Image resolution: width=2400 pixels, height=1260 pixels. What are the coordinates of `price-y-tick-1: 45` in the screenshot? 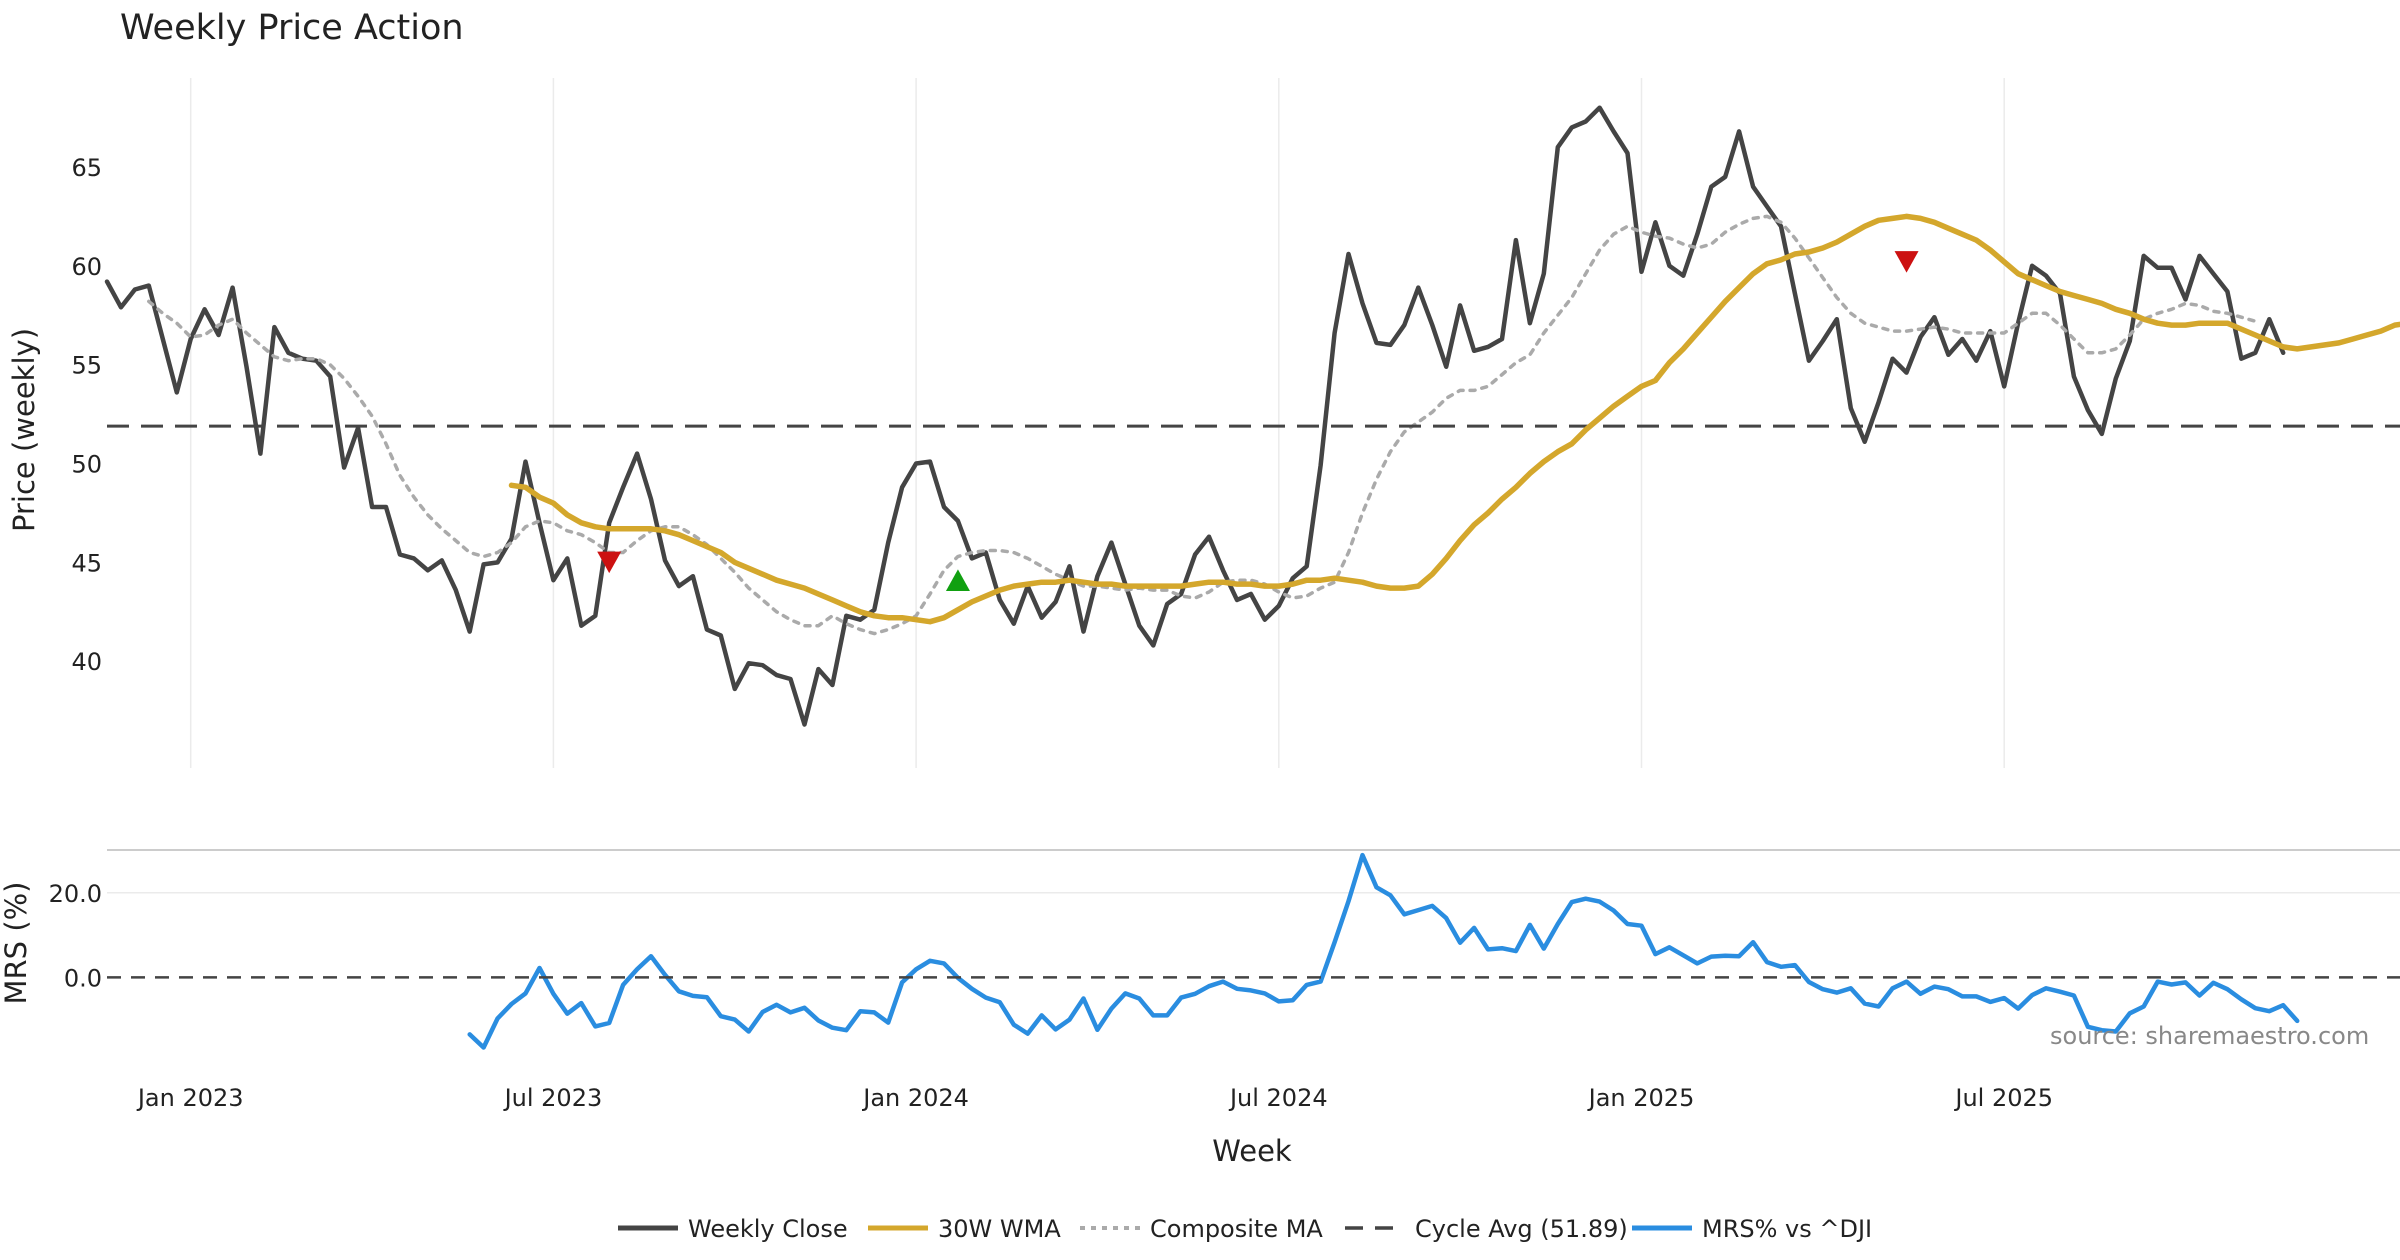 It's located at (86, 563).